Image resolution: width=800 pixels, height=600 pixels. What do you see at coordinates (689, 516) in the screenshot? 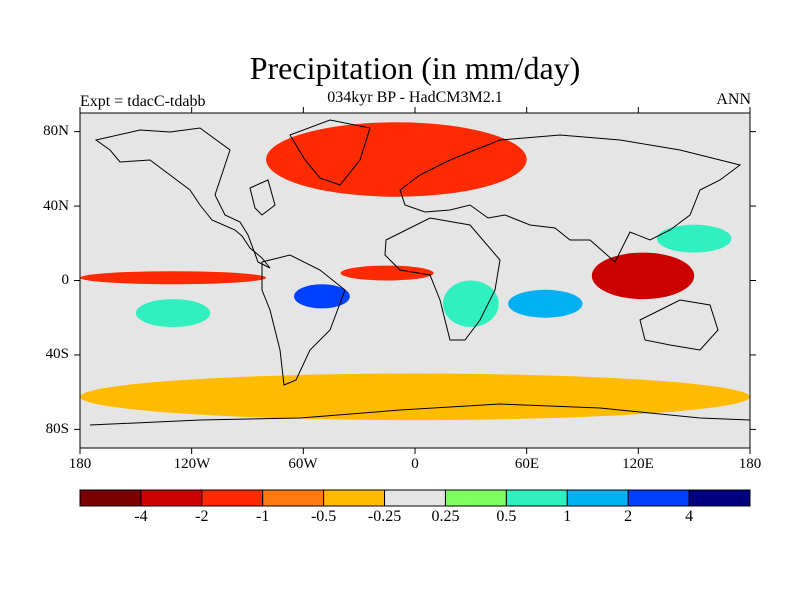
I see `colorbar-label-9: 4` at bounding box center [689, 516].